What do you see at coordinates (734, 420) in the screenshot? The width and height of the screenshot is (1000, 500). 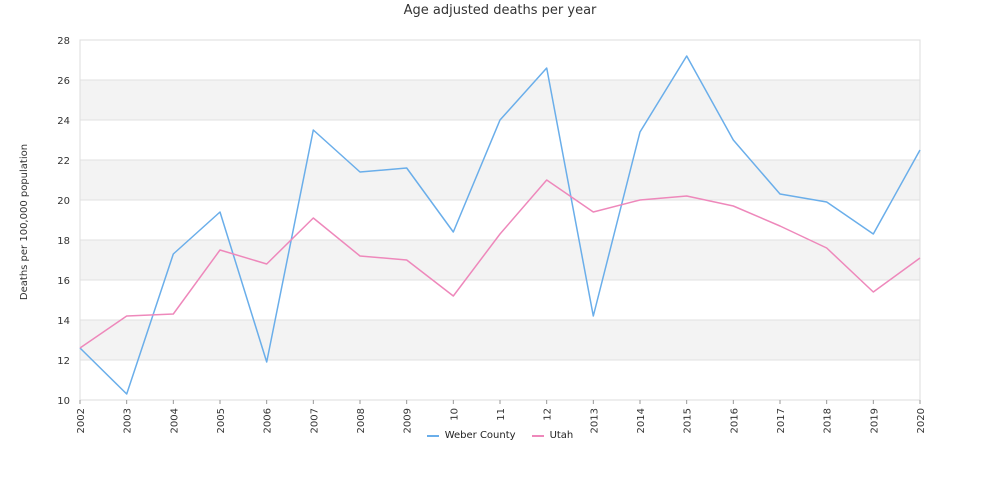 I see `x-tick-label: 2016` at bounding box center [734, 420].